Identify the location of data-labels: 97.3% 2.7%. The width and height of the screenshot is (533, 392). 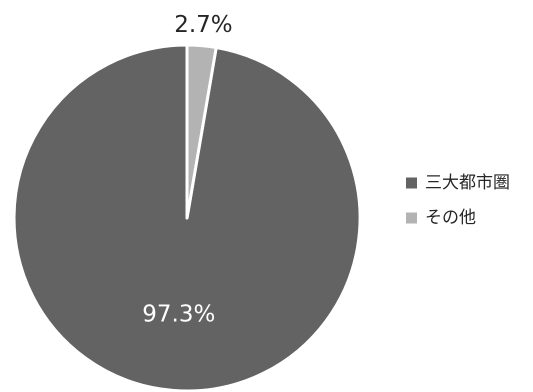
(187, 170).